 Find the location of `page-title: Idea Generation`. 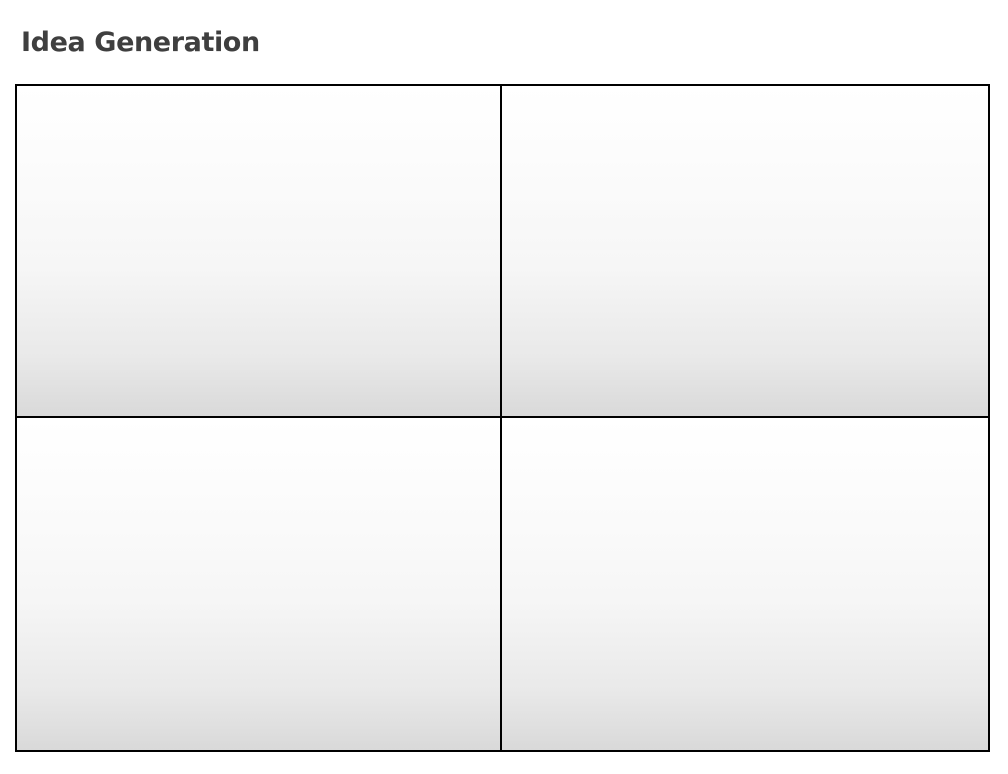

page-title: Idea Generation is located at coordinates (140, 42).